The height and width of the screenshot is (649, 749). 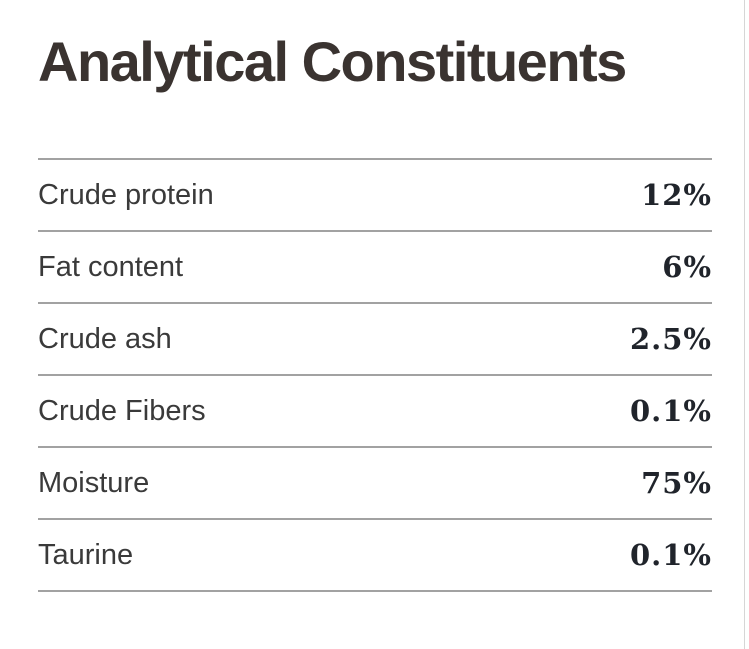 What do you see at coordinates (744, 324) in the screenshot?
I see `page-edge-line` at bounding box center [744, 324].